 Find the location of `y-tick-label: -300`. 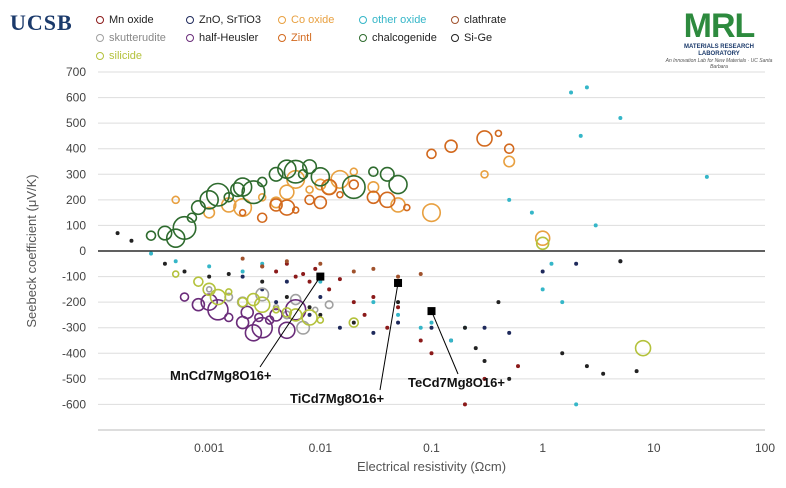

y-tick-label: -300 is located at coordinates (74, 328).